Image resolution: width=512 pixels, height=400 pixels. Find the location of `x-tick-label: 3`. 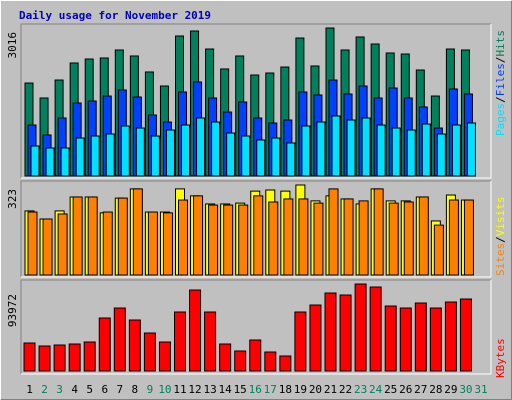

x-tick-label: 3 is located at coordinates (59, 389).